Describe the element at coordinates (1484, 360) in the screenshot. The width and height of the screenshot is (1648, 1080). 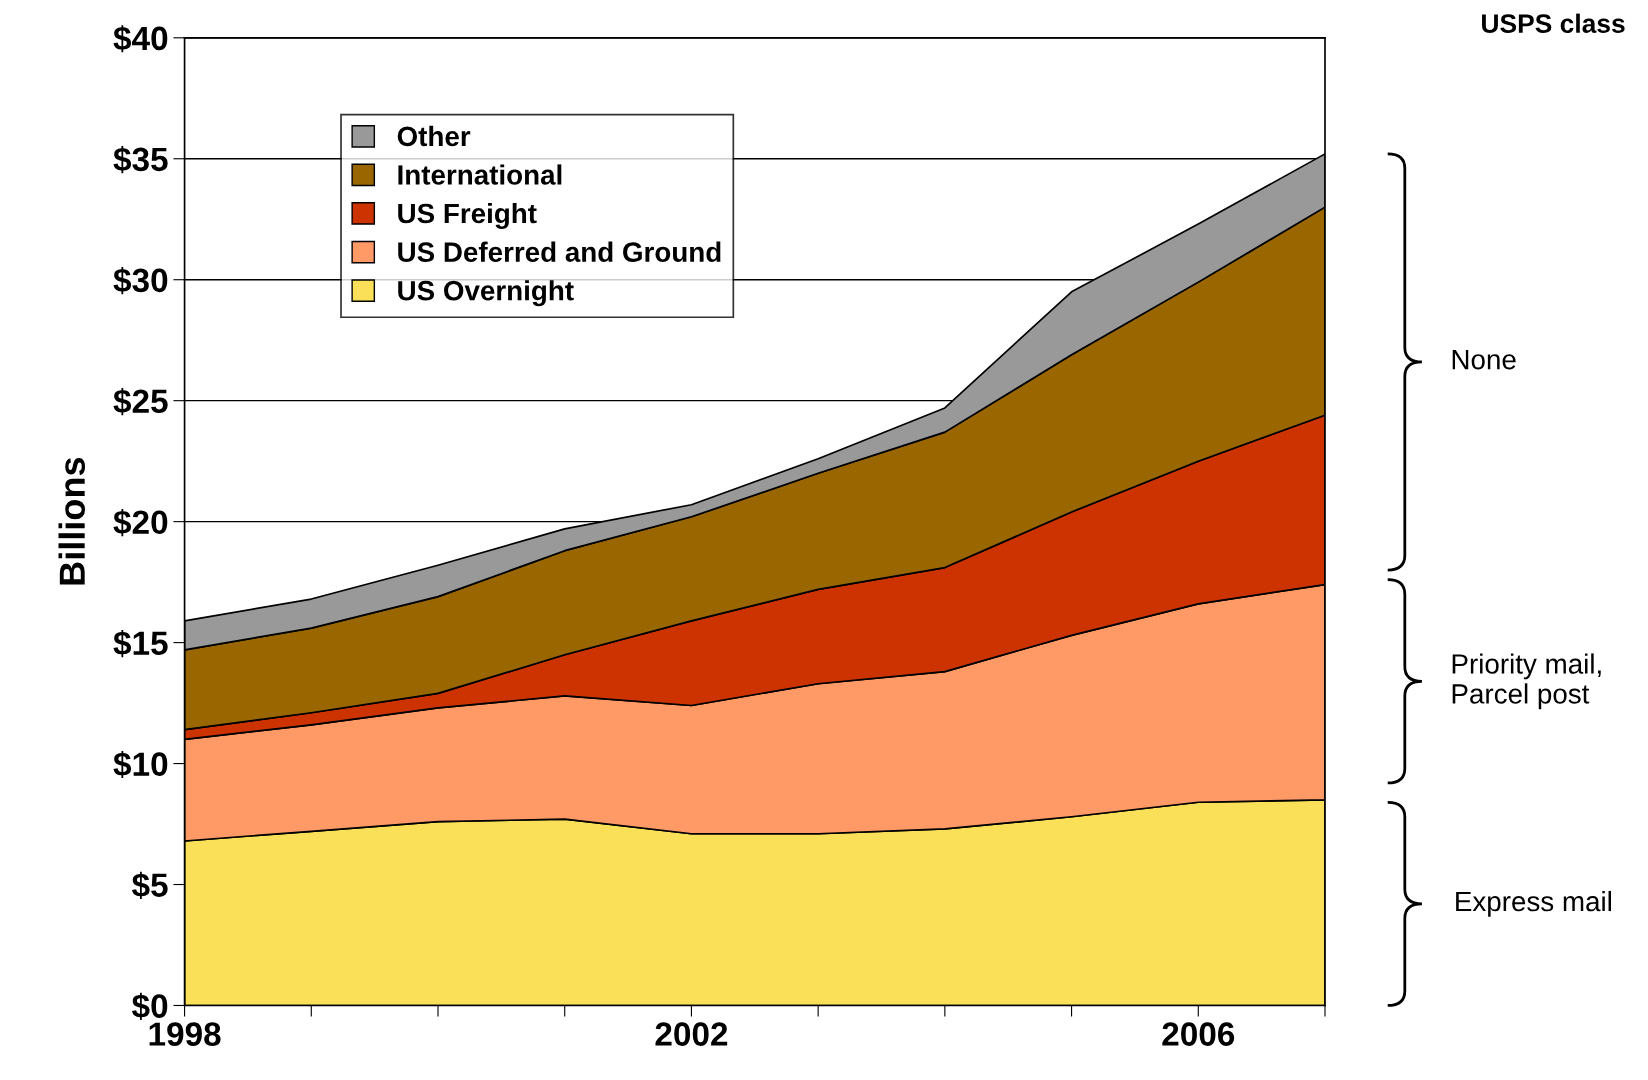
I see `text: None` at that location.